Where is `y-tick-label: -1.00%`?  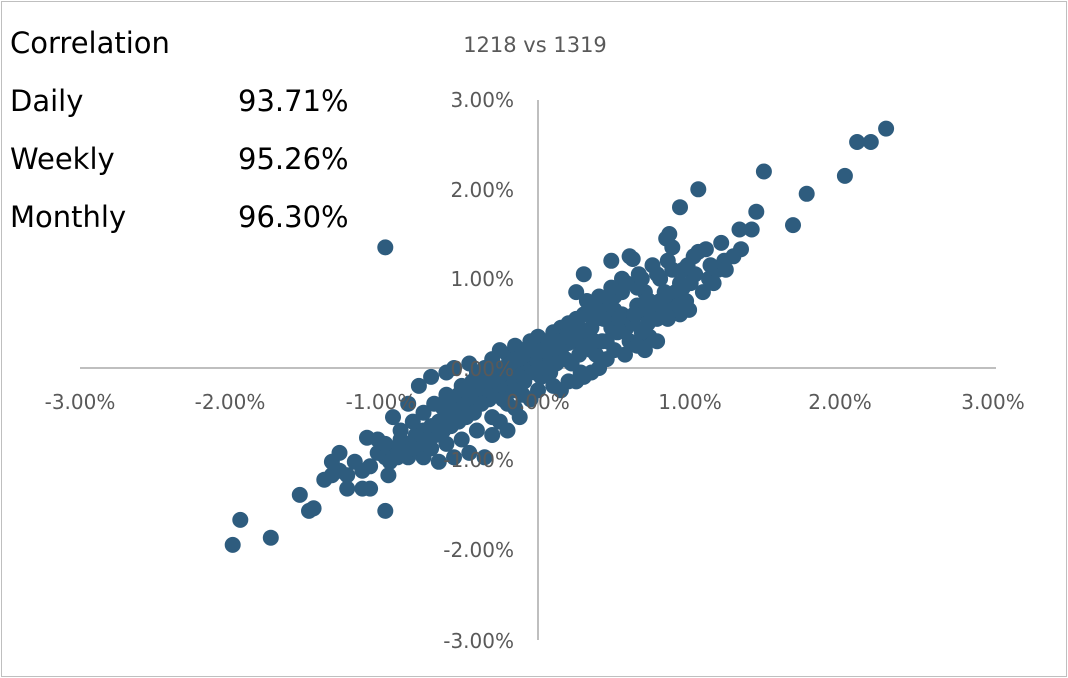
y-tick-label: -1.00% is located at coordinates (478, 460).